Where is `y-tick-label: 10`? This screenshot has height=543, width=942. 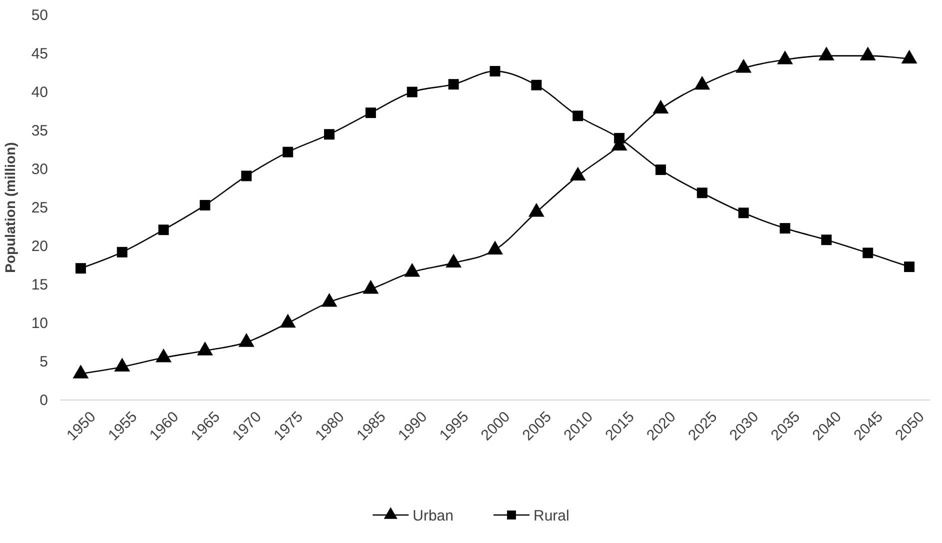
y-tick-label: 10 is located at coordinates (39, 323).